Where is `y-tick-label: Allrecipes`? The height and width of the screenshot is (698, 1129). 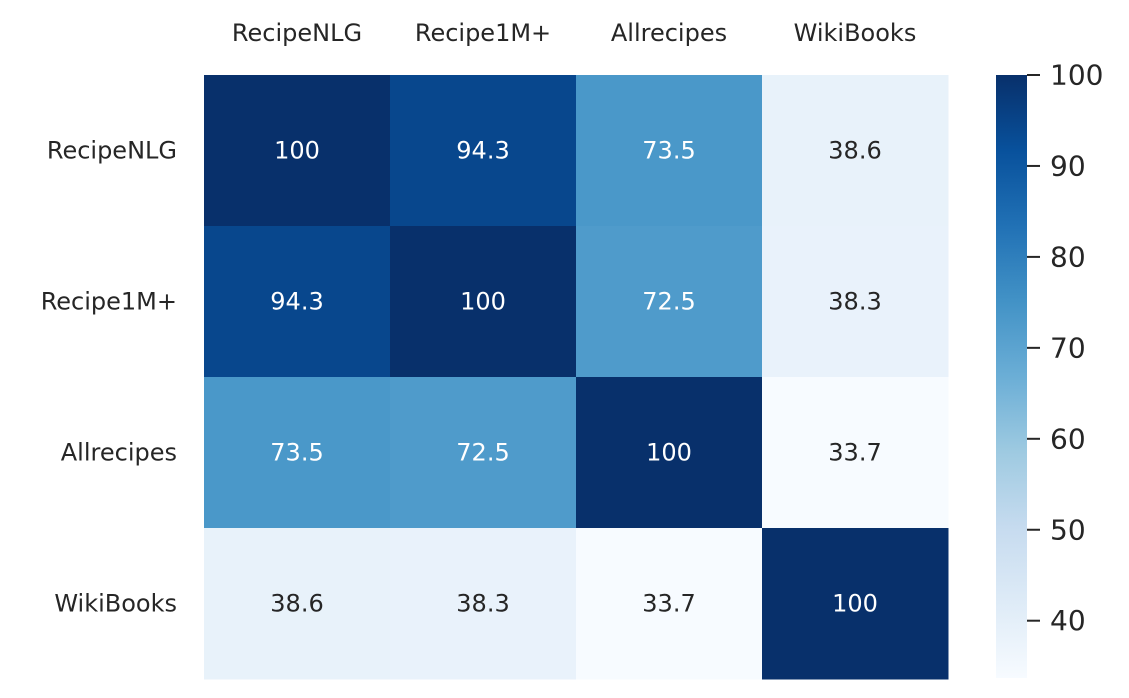
y-tick-label: Allrecipes is located at coordinates (119, 453).